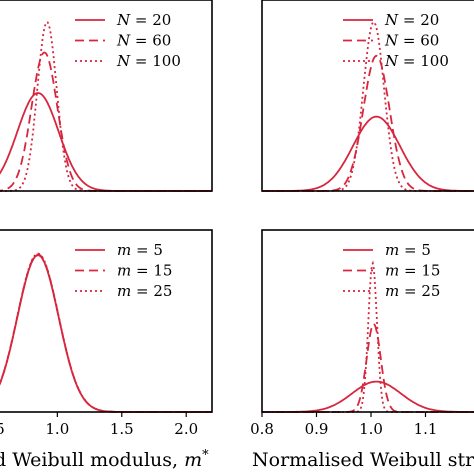  Describe the element at coordinates (363, 460) in the screenshot. I see `x-axis-label: Normalised Weibull stre` at that location.